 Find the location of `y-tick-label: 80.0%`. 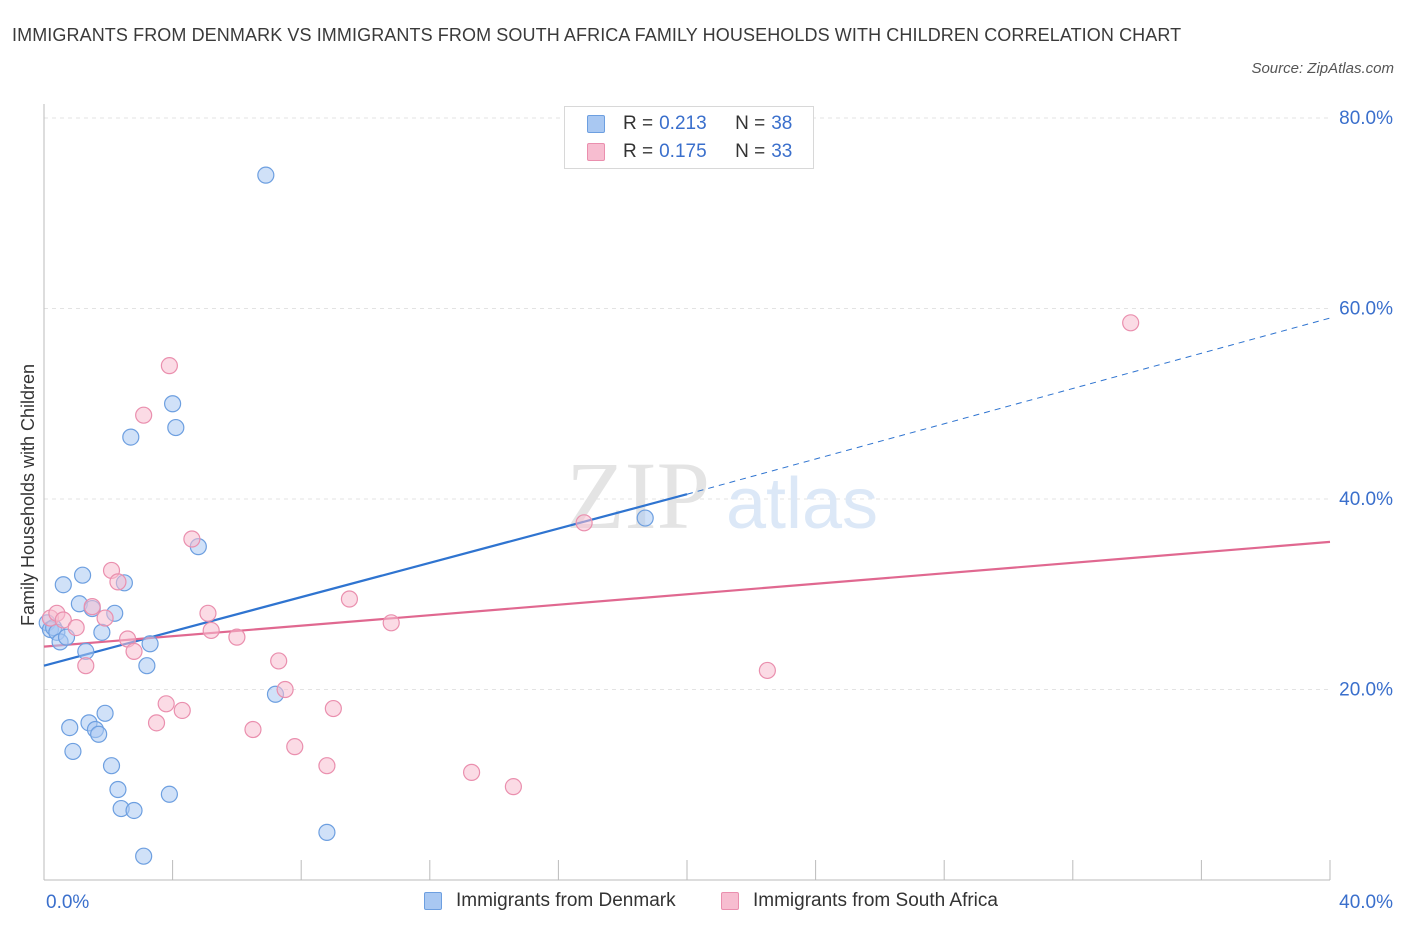

y-tick-label: 80.0% is located at coordinates (1366, 118).